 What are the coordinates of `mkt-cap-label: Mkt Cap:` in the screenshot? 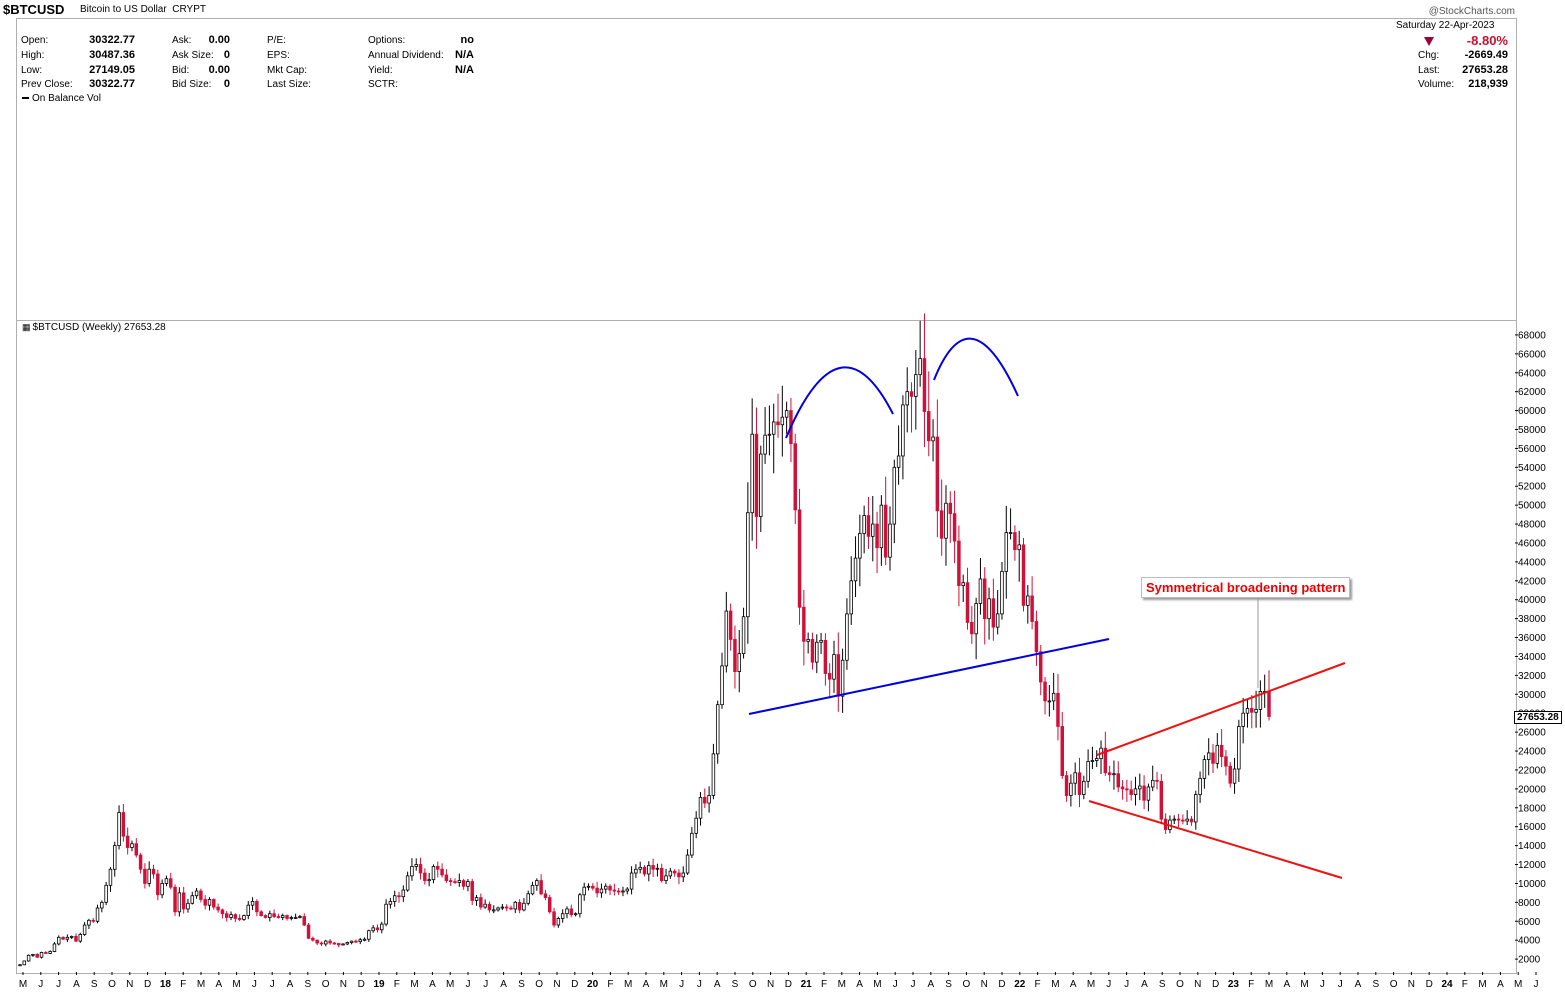 It's located at (287, 70).